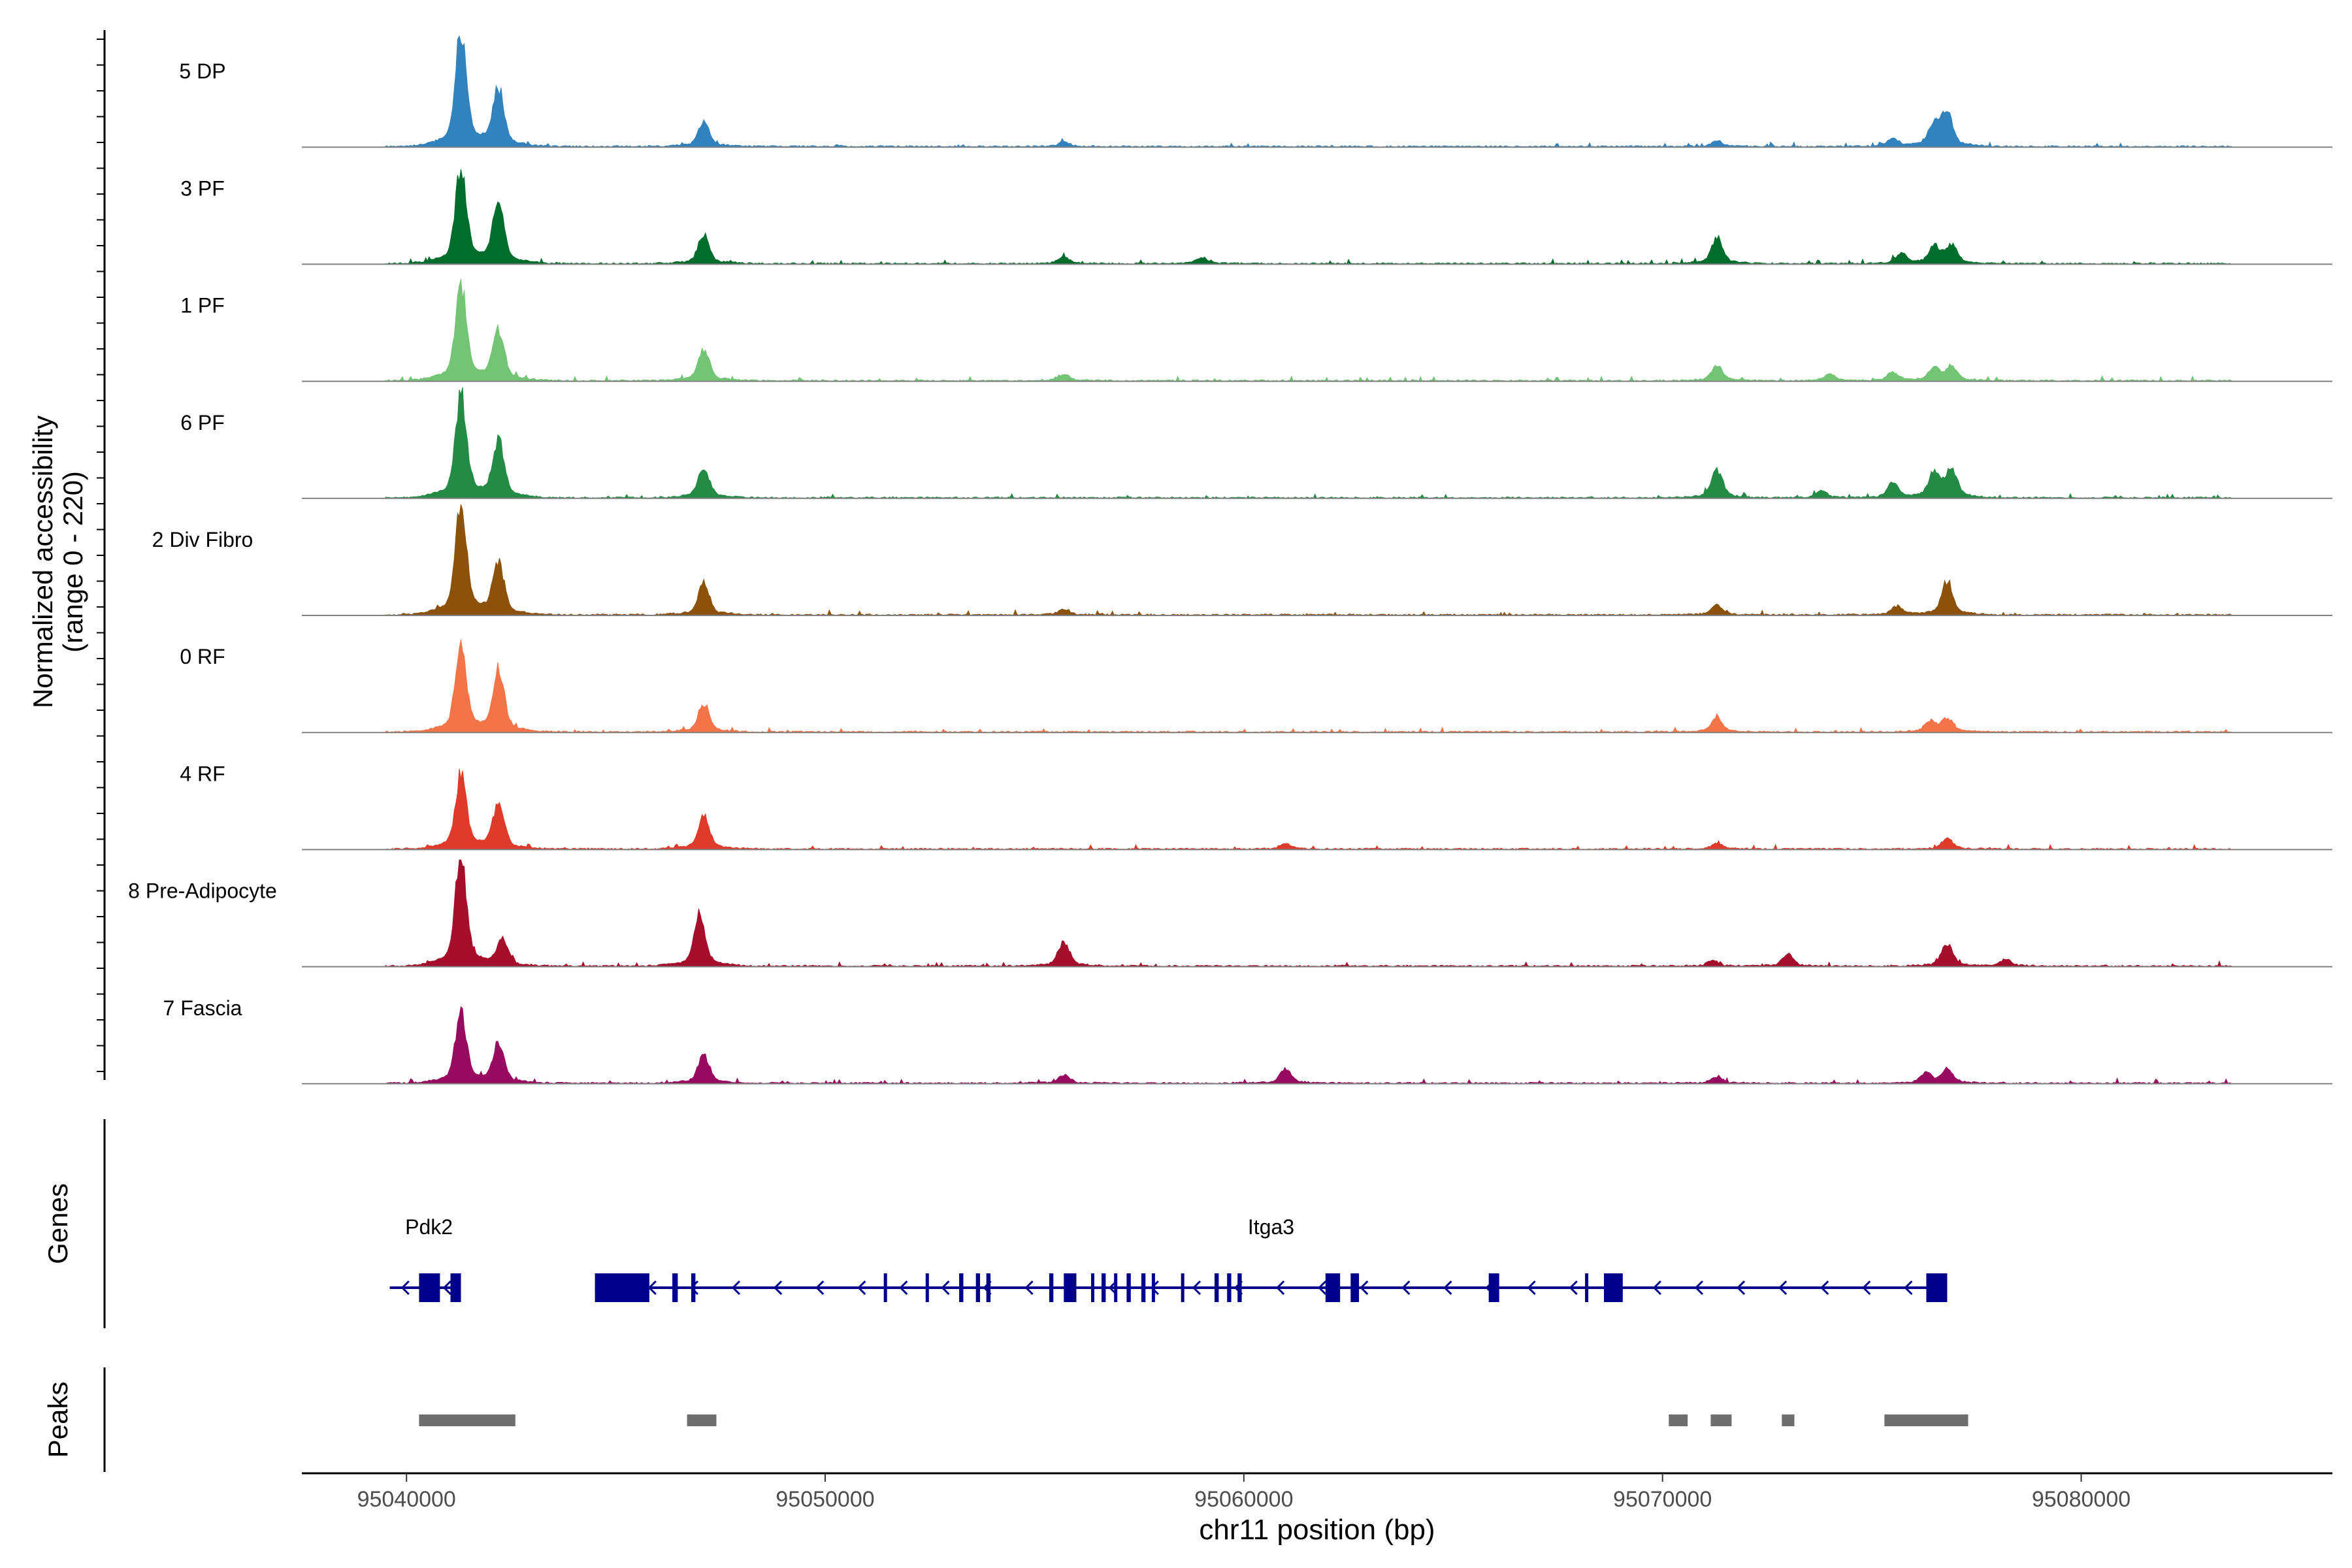 This screenshot has width=2352, height=1568. I want to click on x-tick-label: 95040000, so click(406, 1499).